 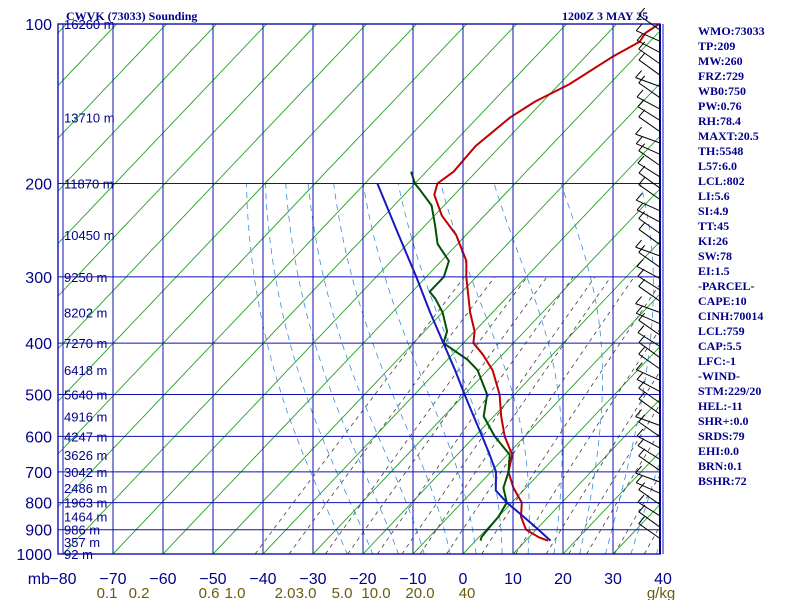 I want to click on index-item: LFC:-1, so click(x=717, y=361).